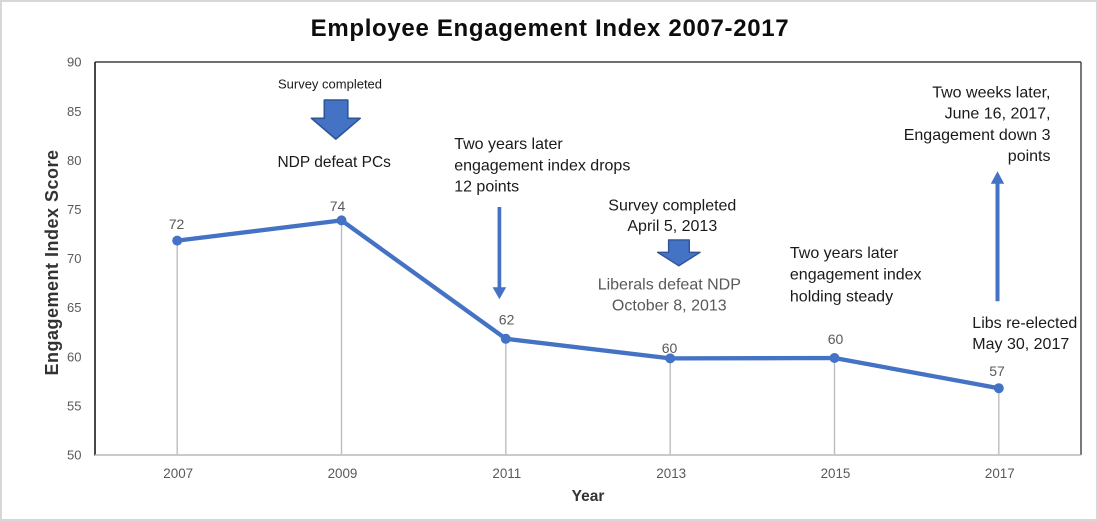 This screenshot has width=1098, height=521. I want to click on svg-text: 50, so click(74, 455).